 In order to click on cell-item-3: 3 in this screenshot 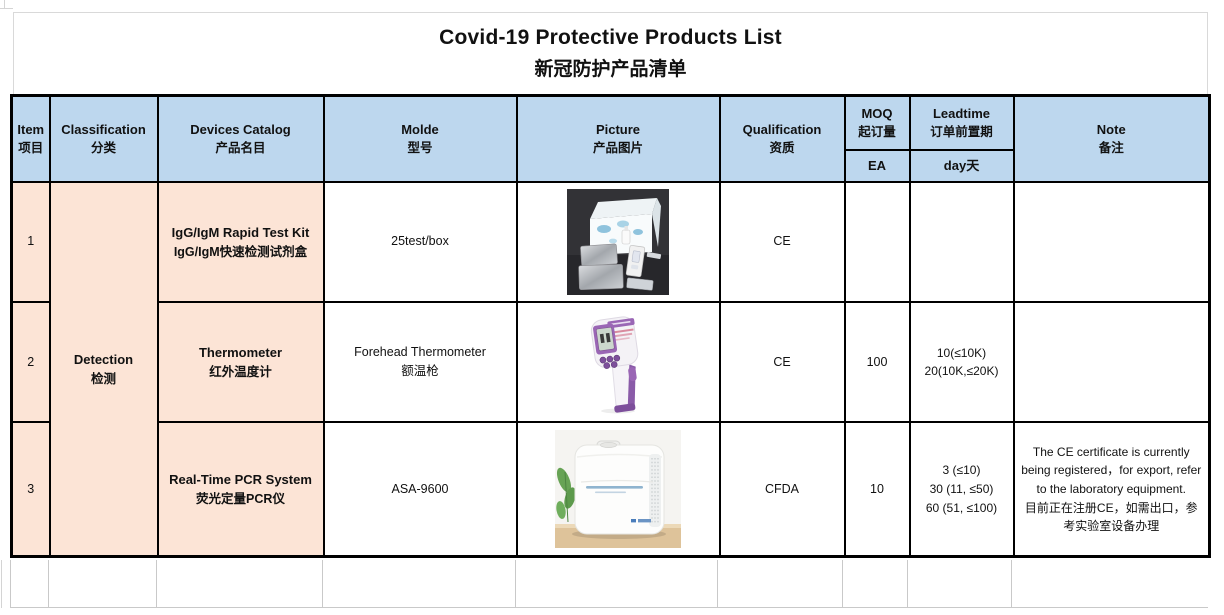, I will do `click(30, 489)`.